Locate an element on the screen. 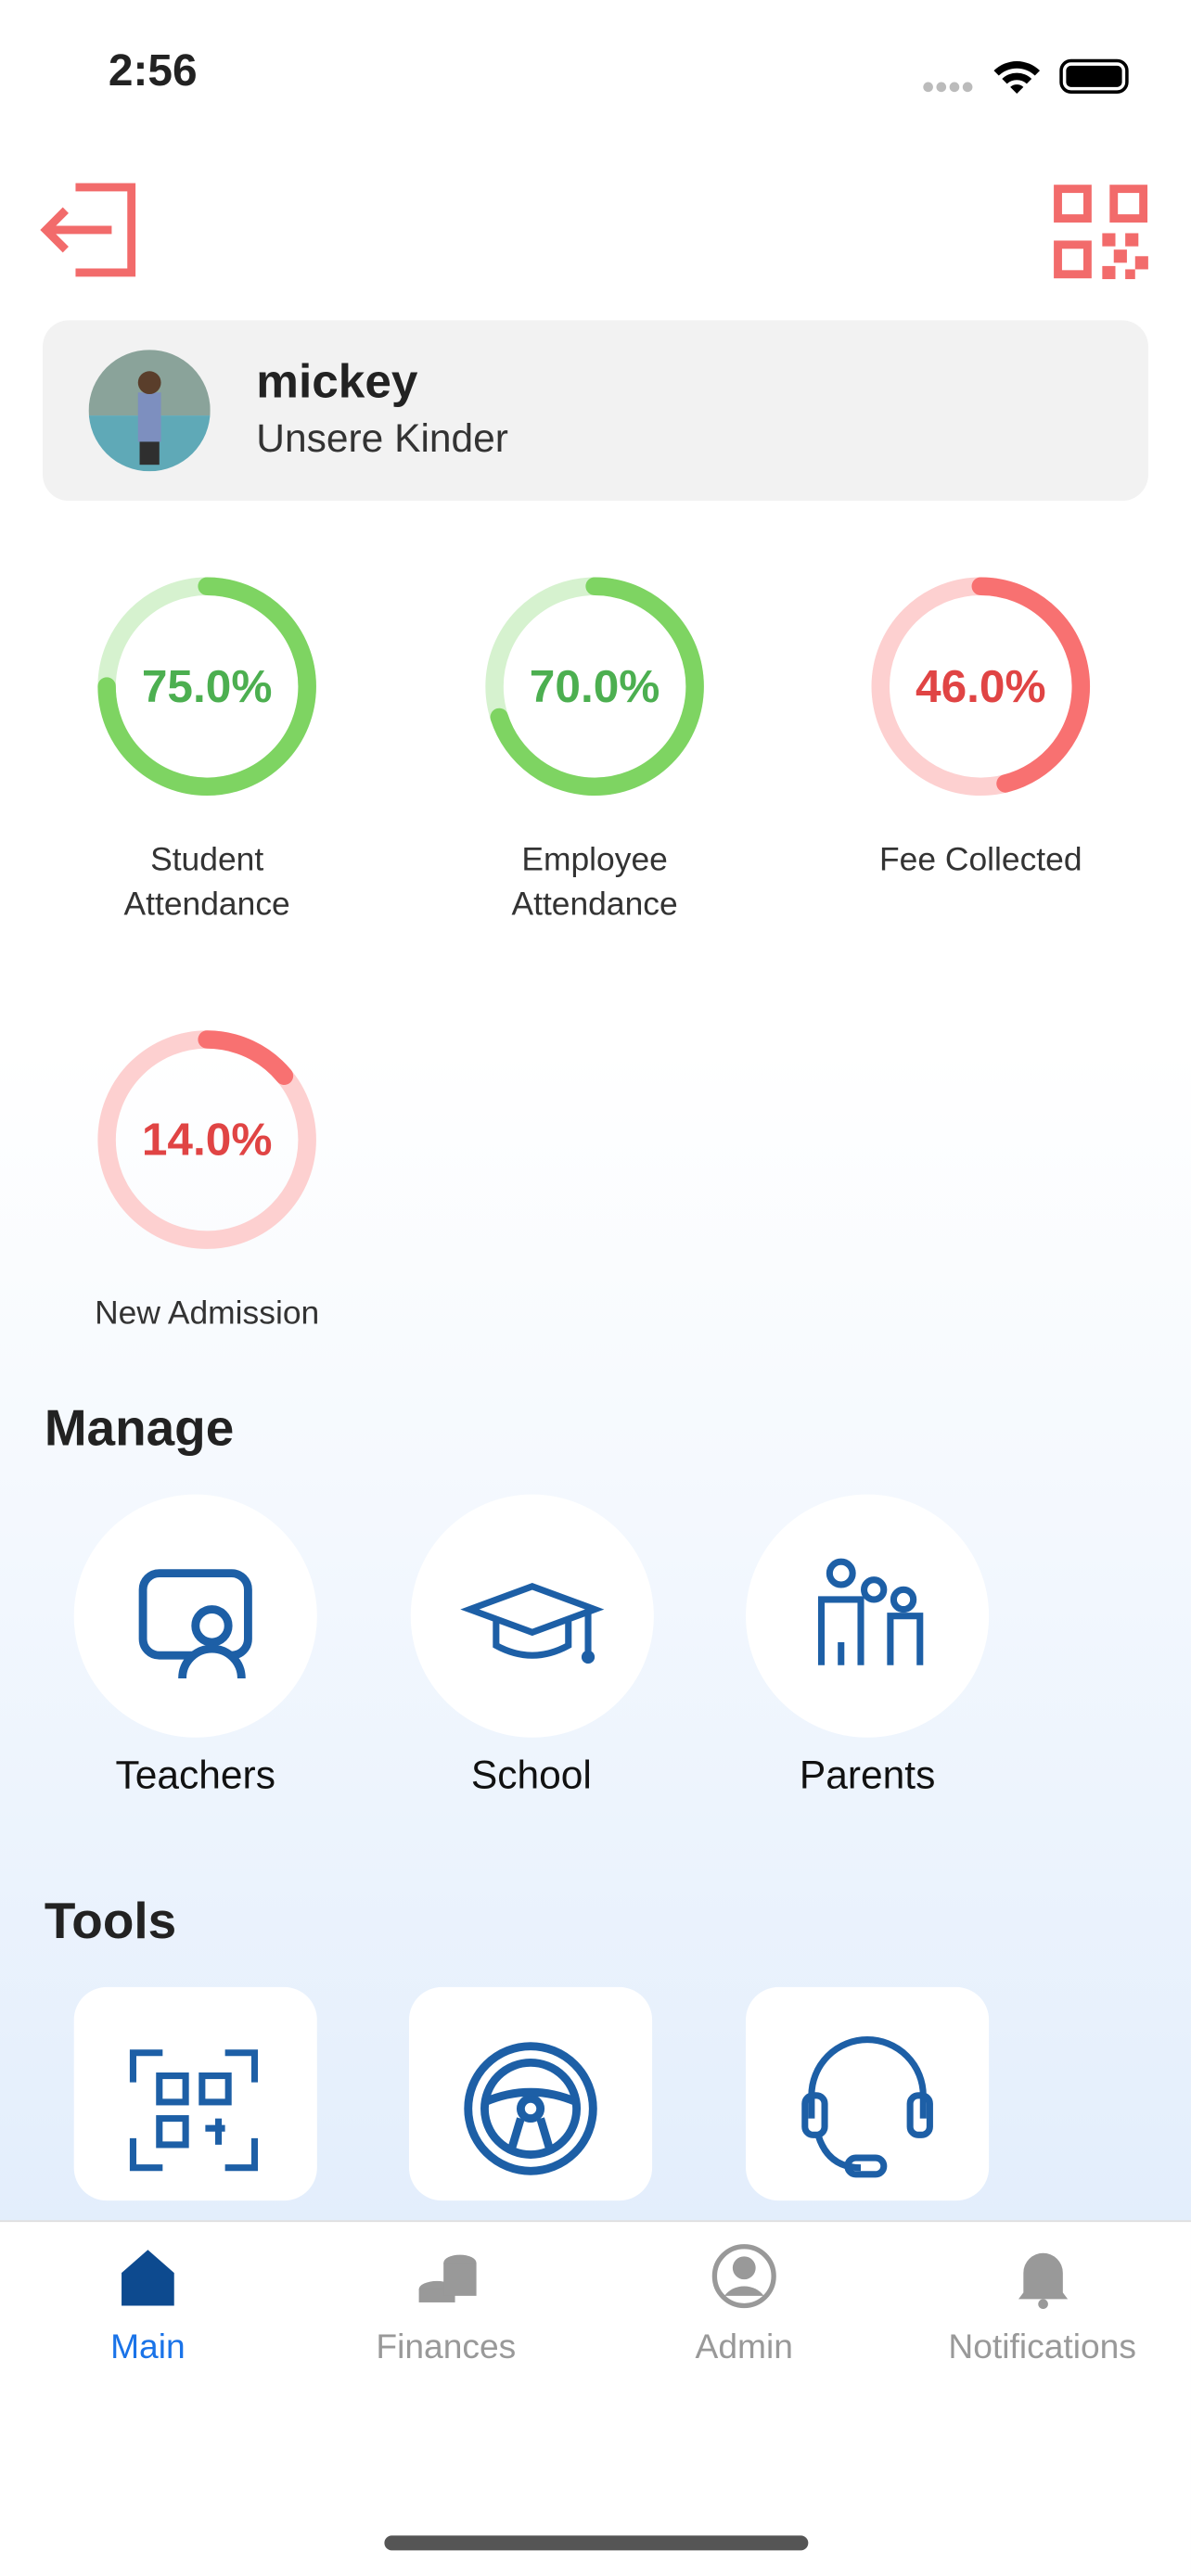 This screenshot has width=1191, height=2576. stat-ring: 75.0% is located at coordinates (206, 687).